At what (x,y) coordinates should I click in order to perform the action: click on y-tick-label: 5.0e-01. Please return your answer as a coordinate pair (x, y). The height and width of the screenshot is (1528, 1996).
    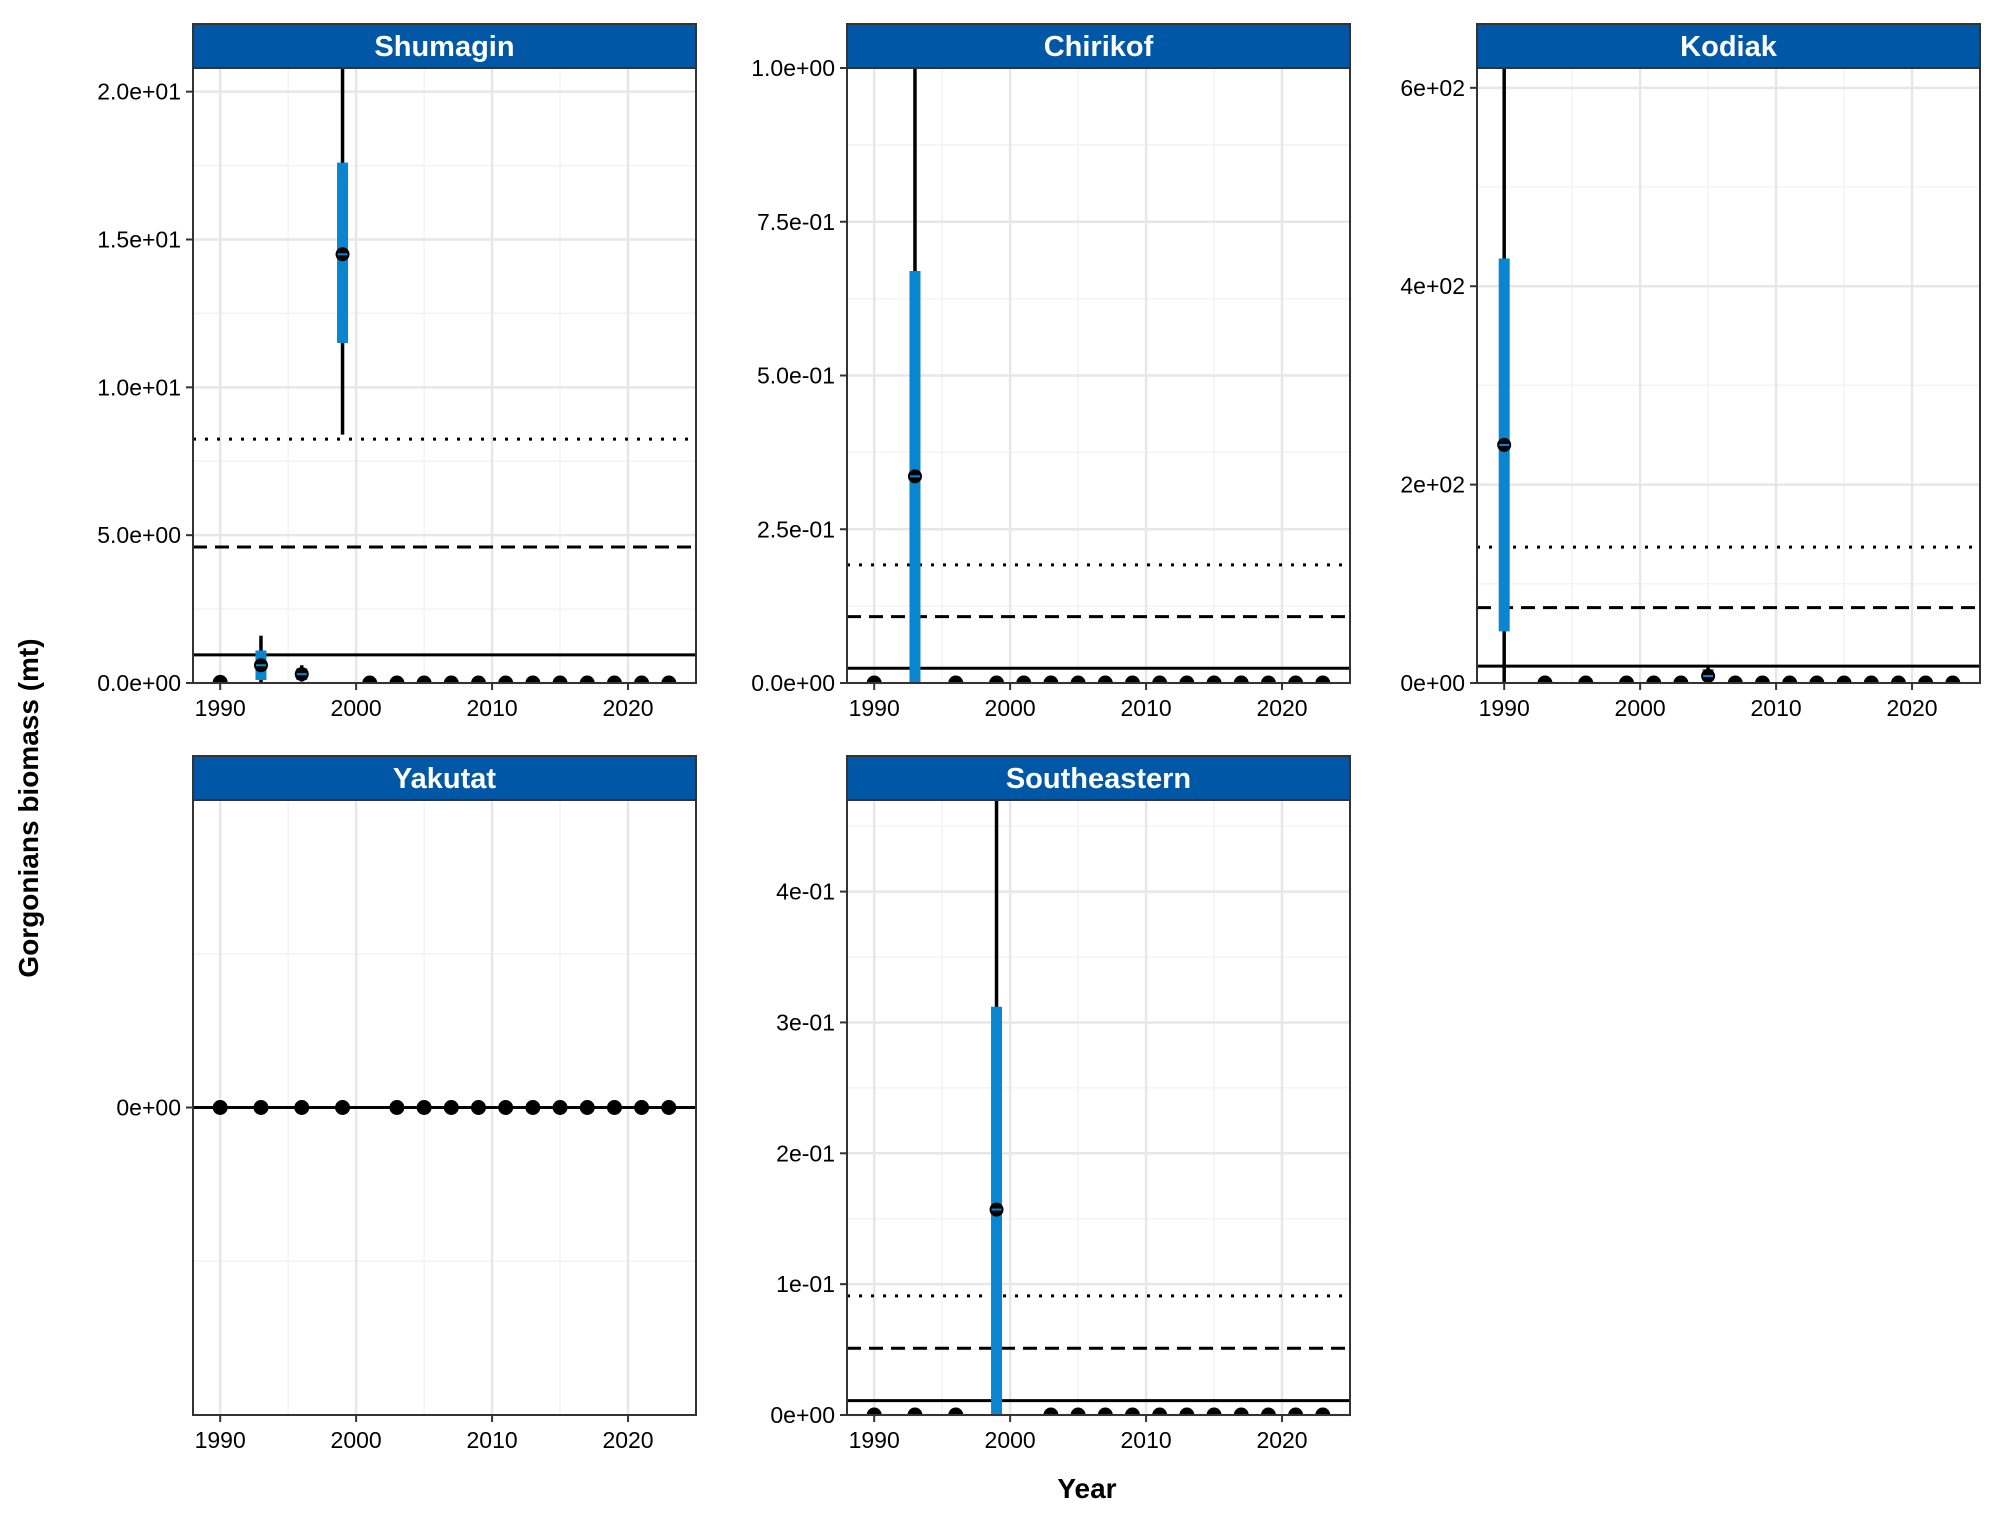
    Looking at the image, I should click on (796, 376).